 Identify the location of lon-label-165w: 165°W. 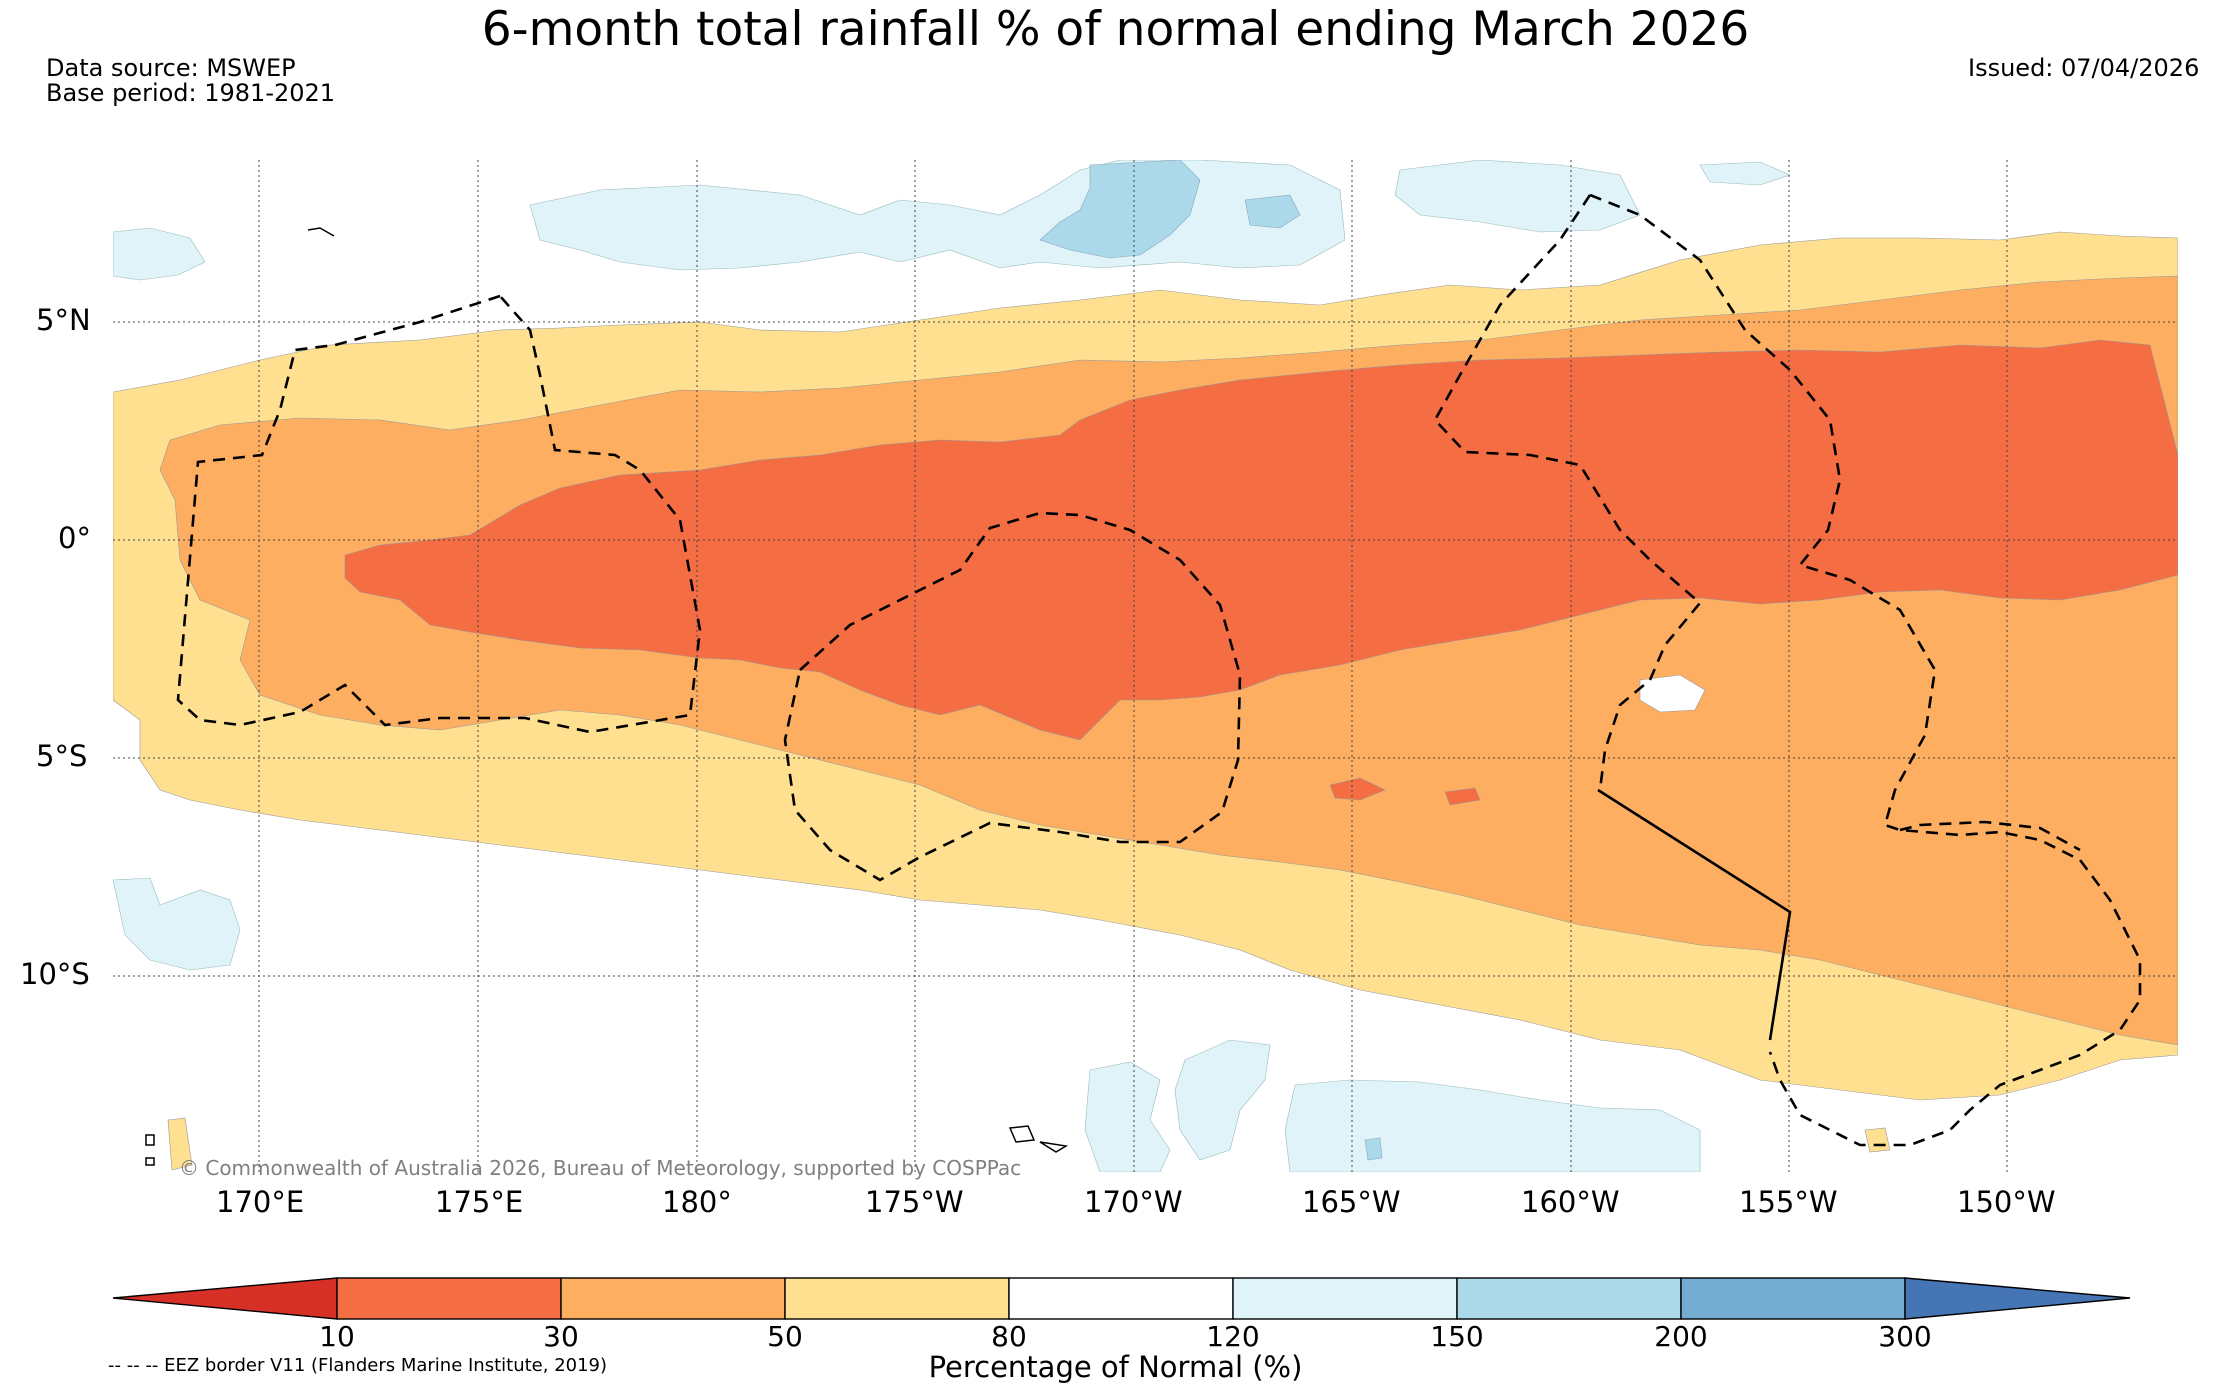
(1351, 1202).